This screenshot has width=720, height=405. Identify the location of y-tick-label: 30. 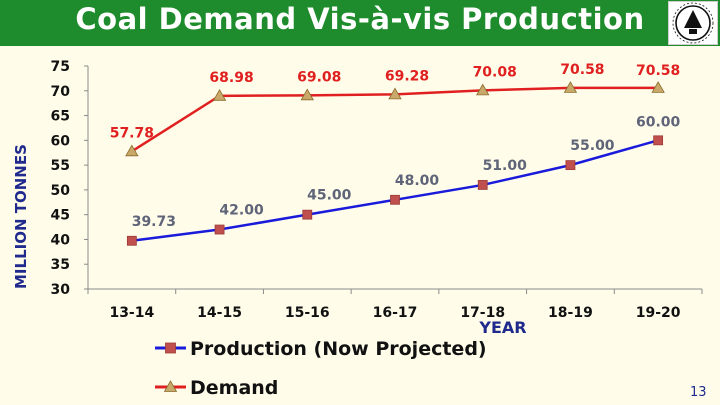
(61, 290).